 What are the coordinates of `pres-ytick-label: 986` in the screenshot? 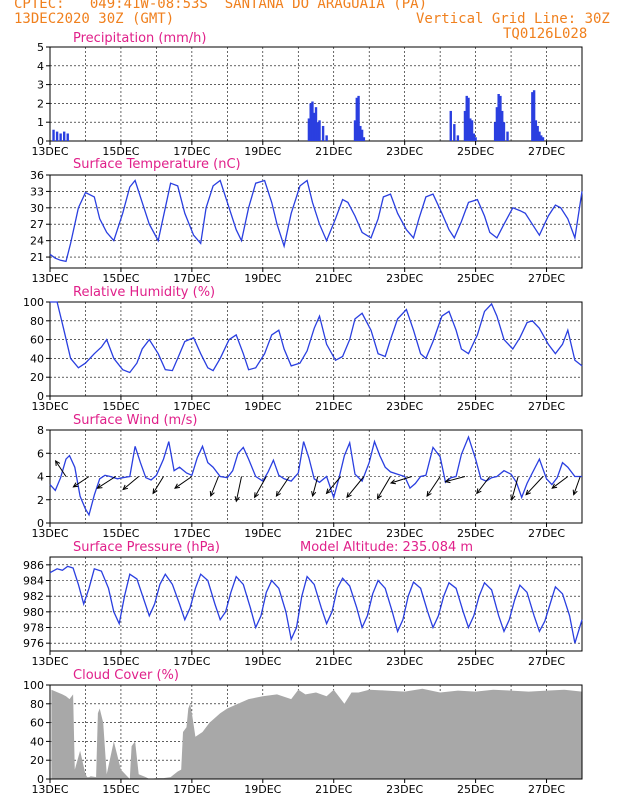 It's located at (33, 565).